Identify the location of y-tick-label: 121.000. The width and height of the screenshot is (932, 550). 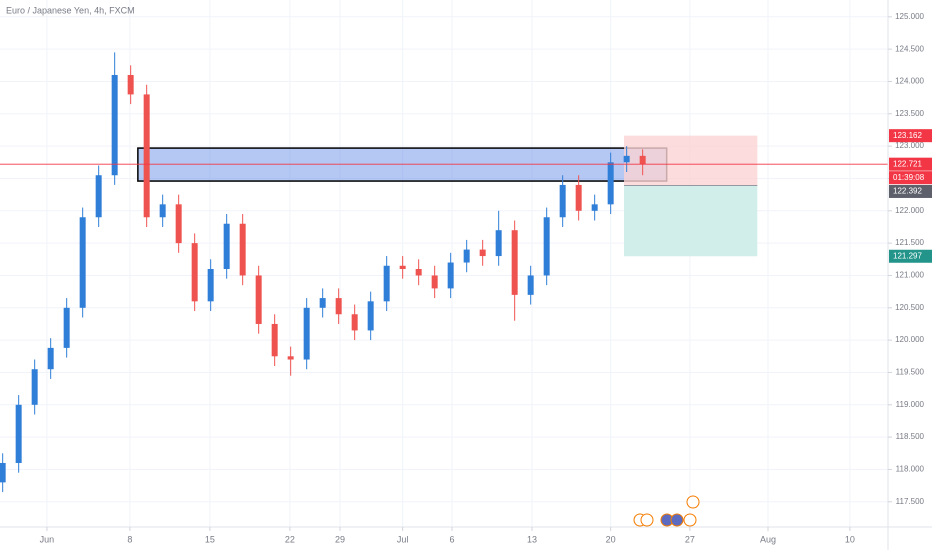
(909, 275).